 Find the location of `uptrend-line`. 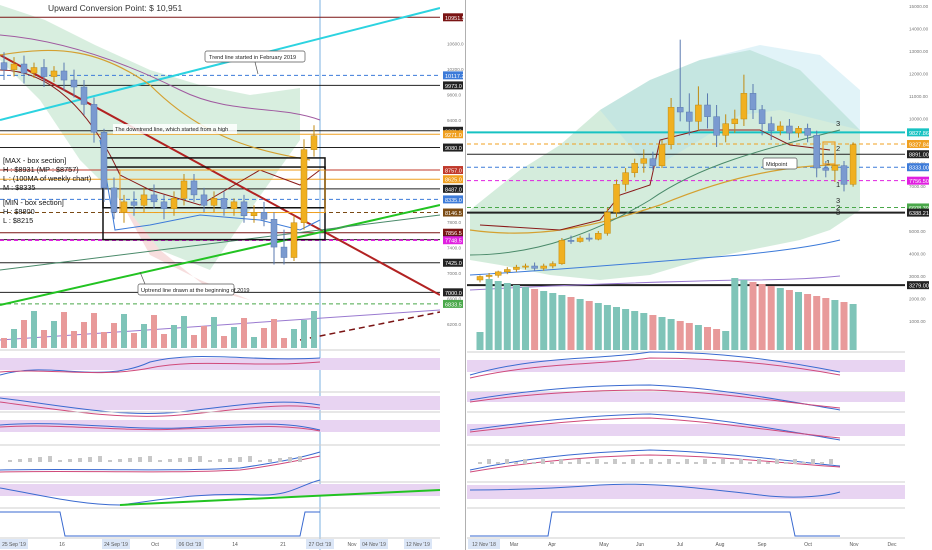

uptrend-line is located at coordinates (220, 255).